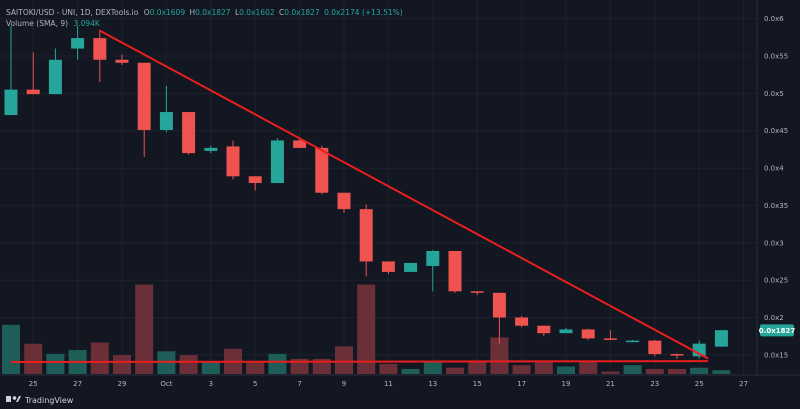 This screenshot has width=800, height=409. I want to click on last-price-value: 0.0x1827, so click(777, 331).